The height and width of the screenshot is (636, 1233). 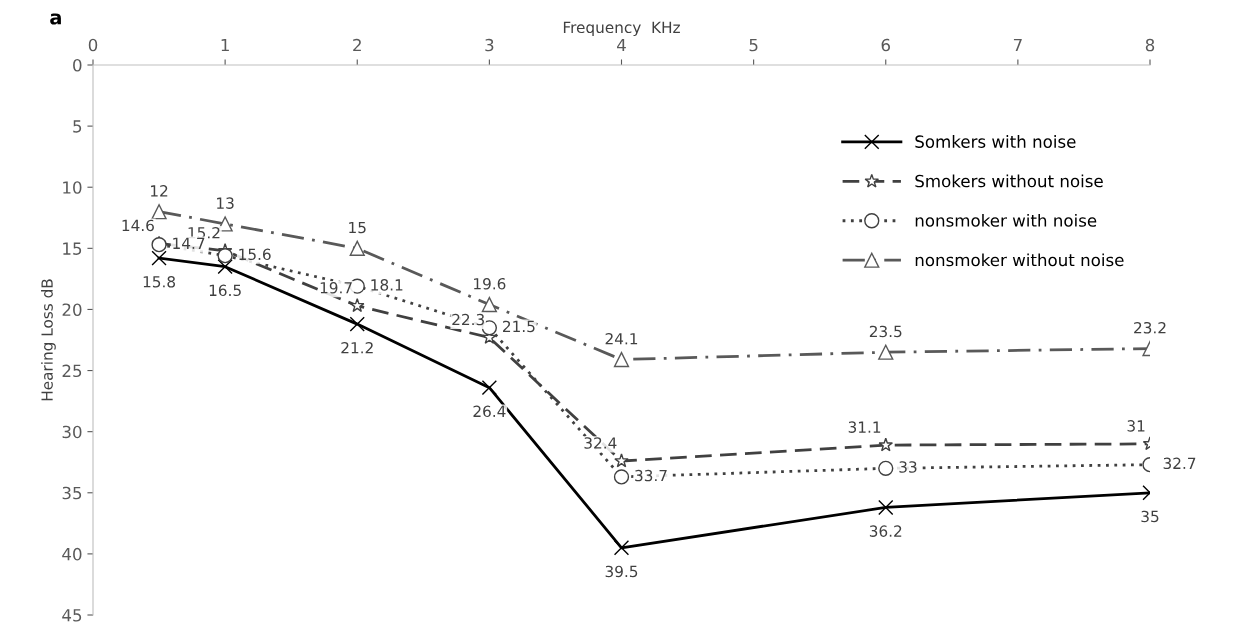 I want to click on x-tick-label: 6, so click(x=885, y=45).